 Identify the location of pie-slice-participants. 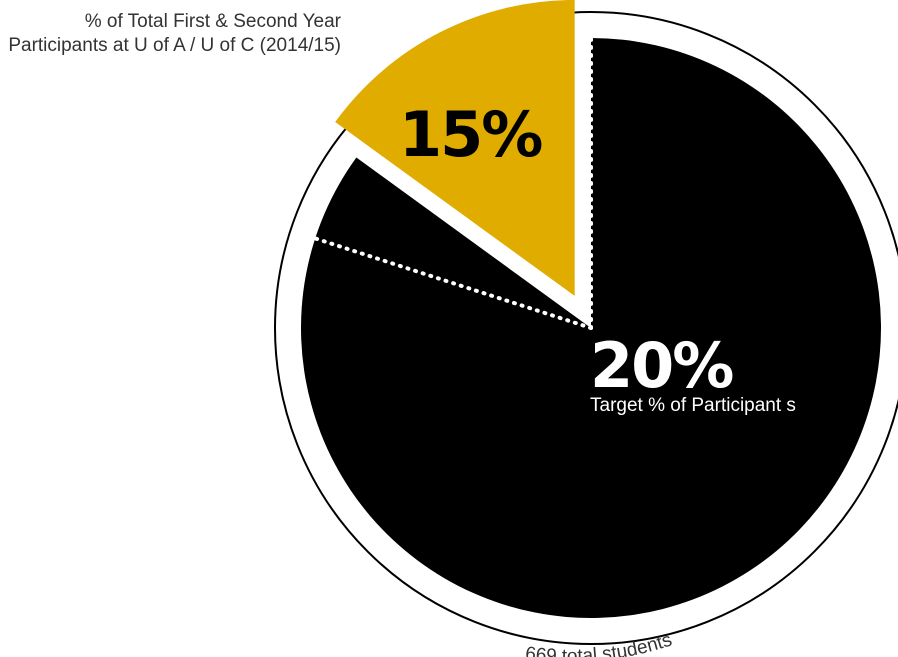
(455, 148).